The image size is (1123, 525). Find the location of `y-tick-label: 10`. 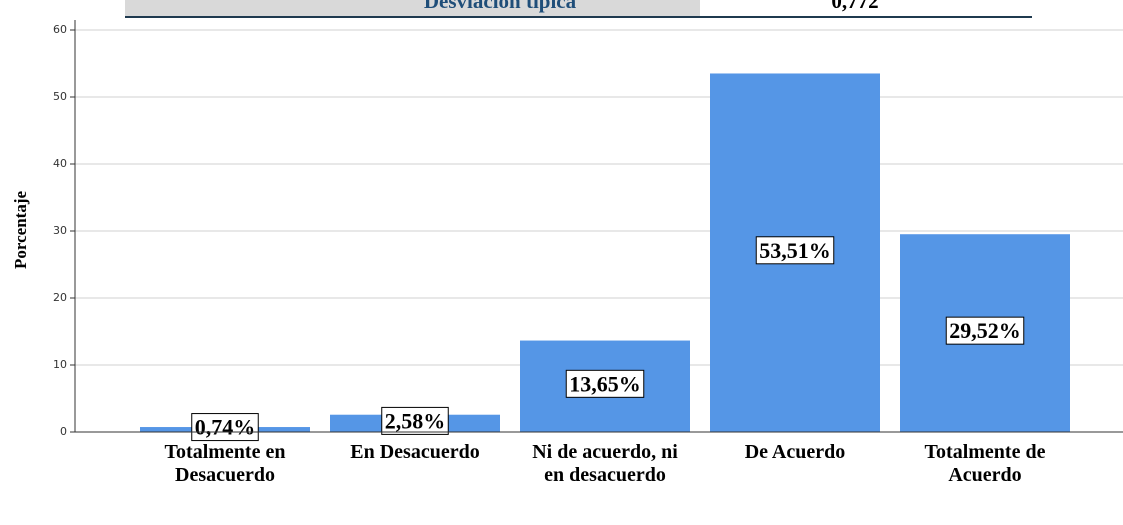

y-tick-label: 10 is located at coordinates (60, 364).